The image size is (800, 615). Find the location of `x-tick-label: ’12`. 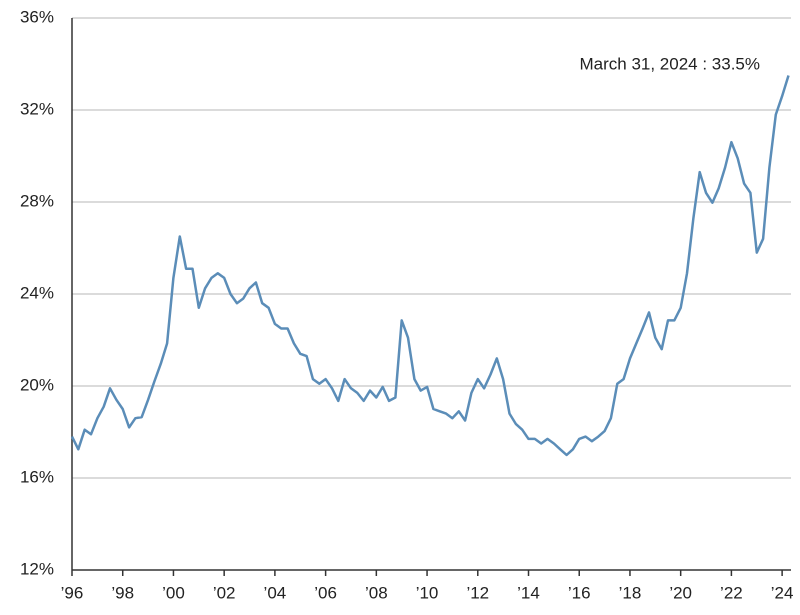

x-tick-label: ’12 is located at coordinates (477, 592).